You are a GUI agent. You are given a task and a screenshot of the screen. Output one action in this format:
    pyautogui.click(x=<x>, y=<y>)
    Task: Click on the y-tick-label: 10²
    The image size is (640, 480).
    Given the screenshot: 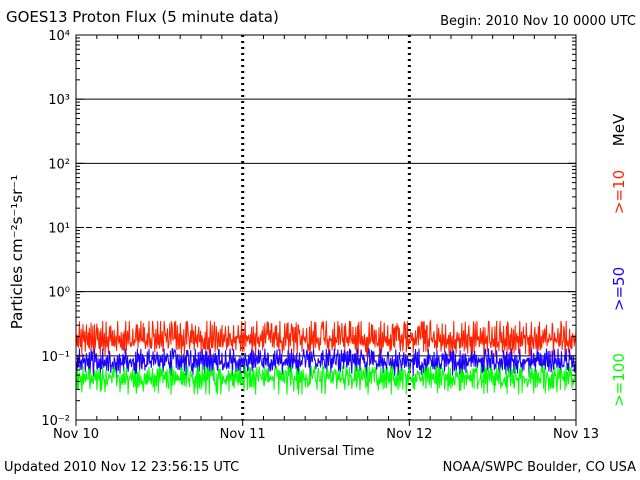 What is the action you would take?
    pyautogui.click(x=59, y=164)
    